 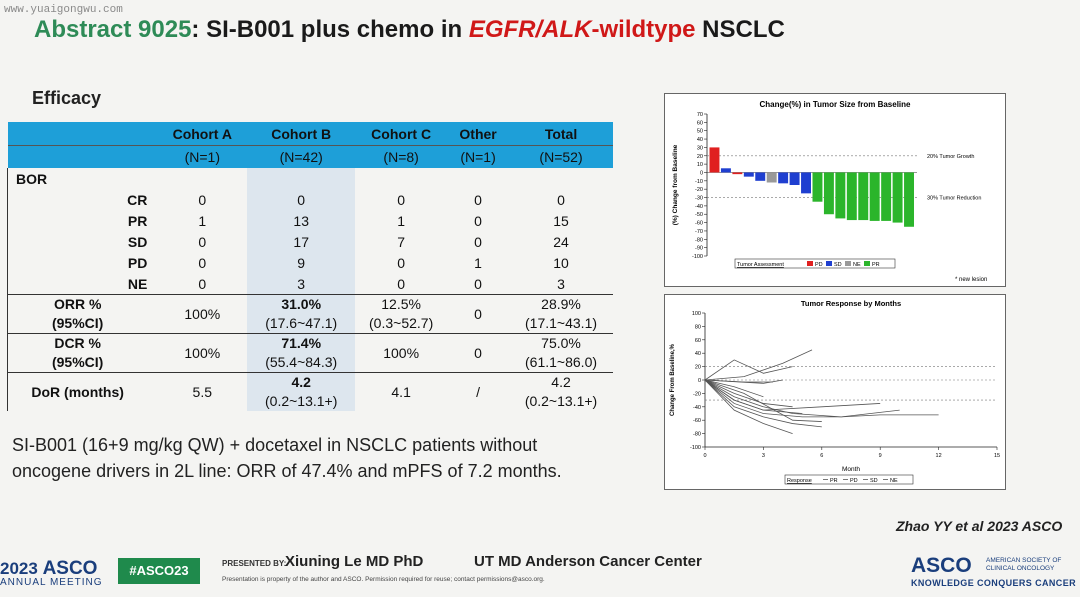 I want to click on row-label: CR, so click(x=137, y=199).